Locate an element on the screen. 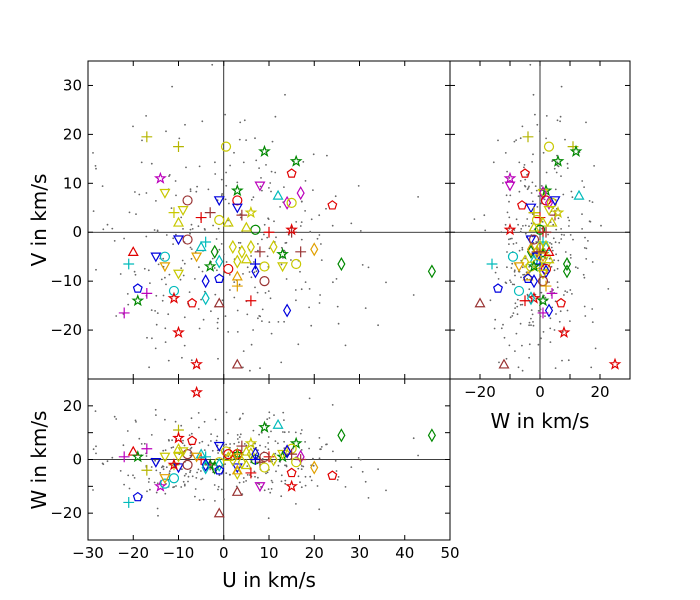  y-tick-label: −10 is located at coordinates (66, 281).